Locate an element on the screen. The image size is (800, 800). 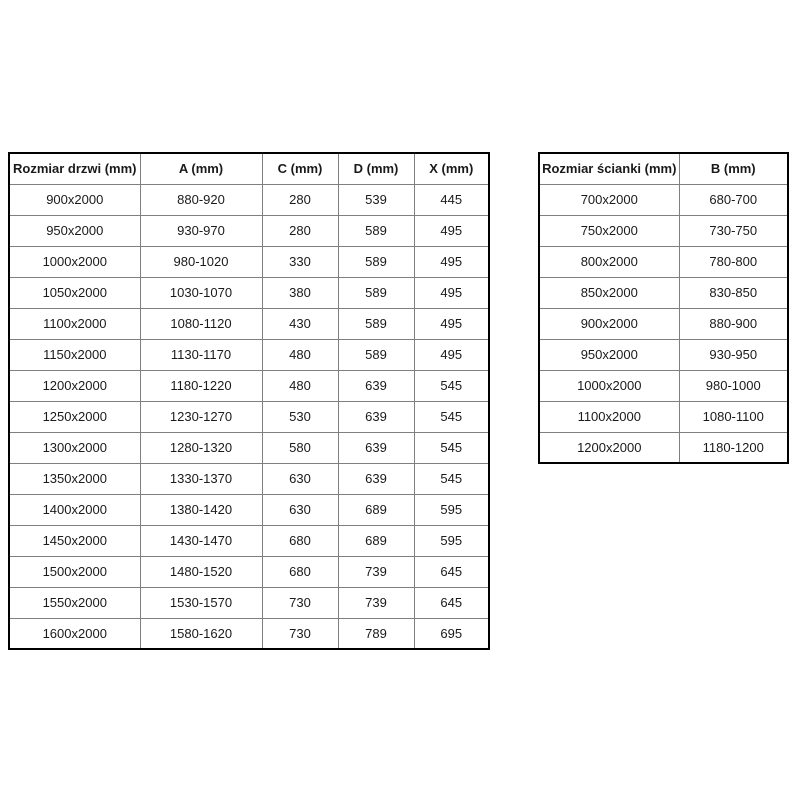
table-row: 1500x2000 1480-1520 680 739 645 is located at coordinates (249, 571).